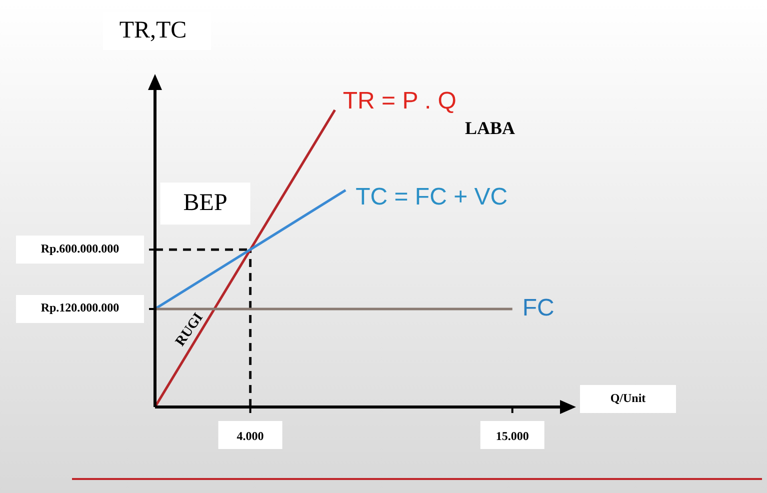 The height and width of the screenshot is (493, 767). What do you see at coordinates (628, 397) in the screenshot?
I see `x-axis-title: Q/Unit` at bounding box center [628, 397].